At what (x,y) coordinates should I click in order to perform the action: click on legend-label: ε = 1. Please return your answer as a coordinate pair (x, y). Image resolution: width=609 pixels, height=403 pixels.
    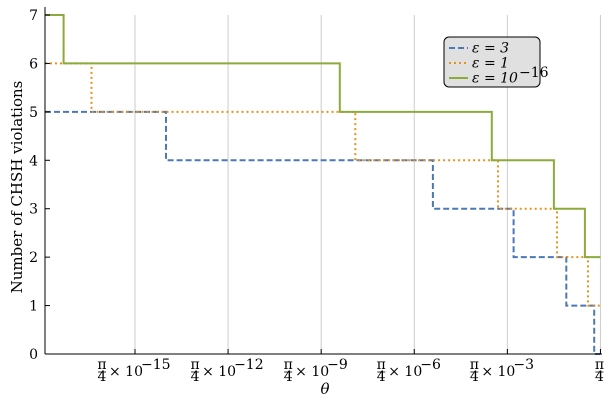
    Looking at the image, I should click on (490, 64).